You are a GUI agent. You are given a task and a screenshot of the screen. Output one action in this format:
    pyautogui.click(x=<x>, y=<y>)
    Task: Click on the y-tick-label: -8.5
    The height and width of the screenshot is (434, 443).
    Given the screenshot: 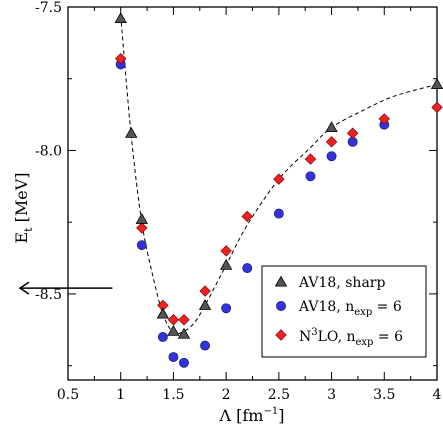 What is the action you would take?
    pyautogui.click(x=48, y=295)
    